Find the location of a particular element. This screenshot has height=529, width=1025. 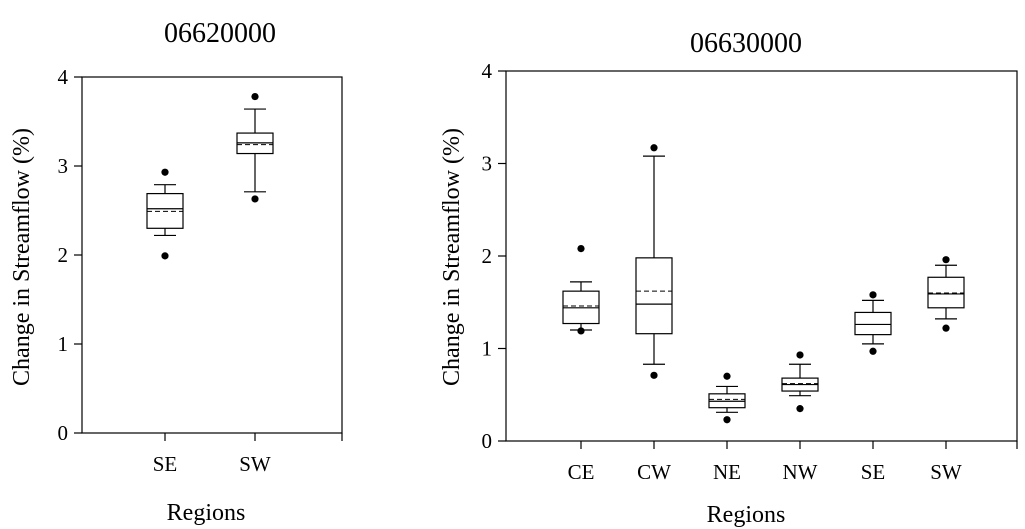

chart-title: 06630000 is located at coordinates (746, 43).